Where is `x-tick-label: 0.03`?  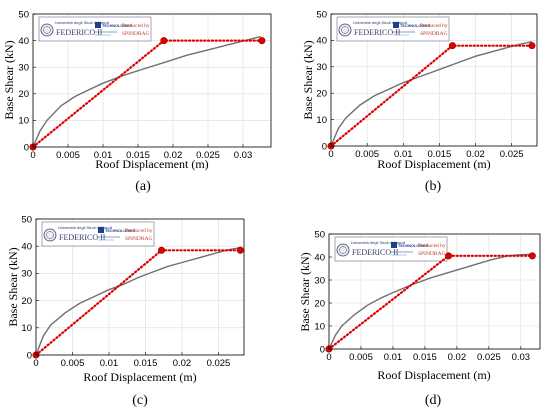
x-tick-label: 0.03 is located at coordinates (521, 357).